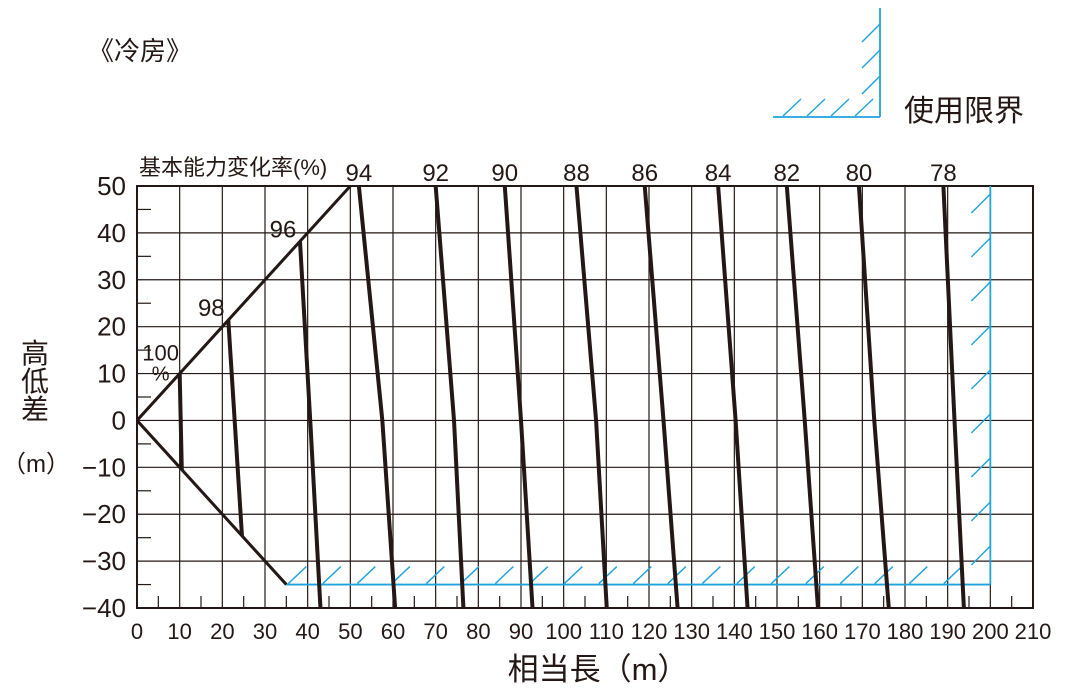 Image resolution: width=1067 pixels, height=689 pixels. I want to click on x-tick-label: 90, so click(521, 631).